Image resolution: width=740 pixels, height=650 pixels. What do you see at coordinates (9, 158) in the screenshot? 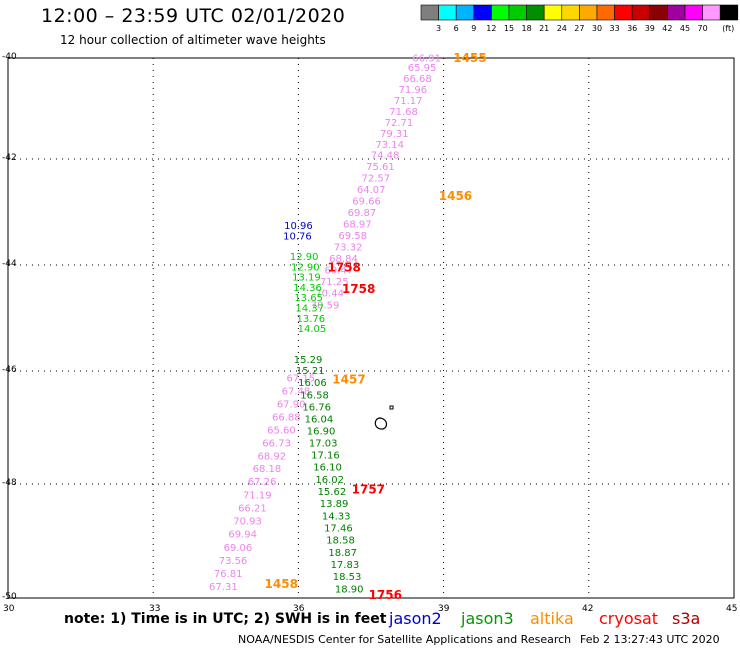
I see `lat-label: -42` at bounding box center [9, 158].